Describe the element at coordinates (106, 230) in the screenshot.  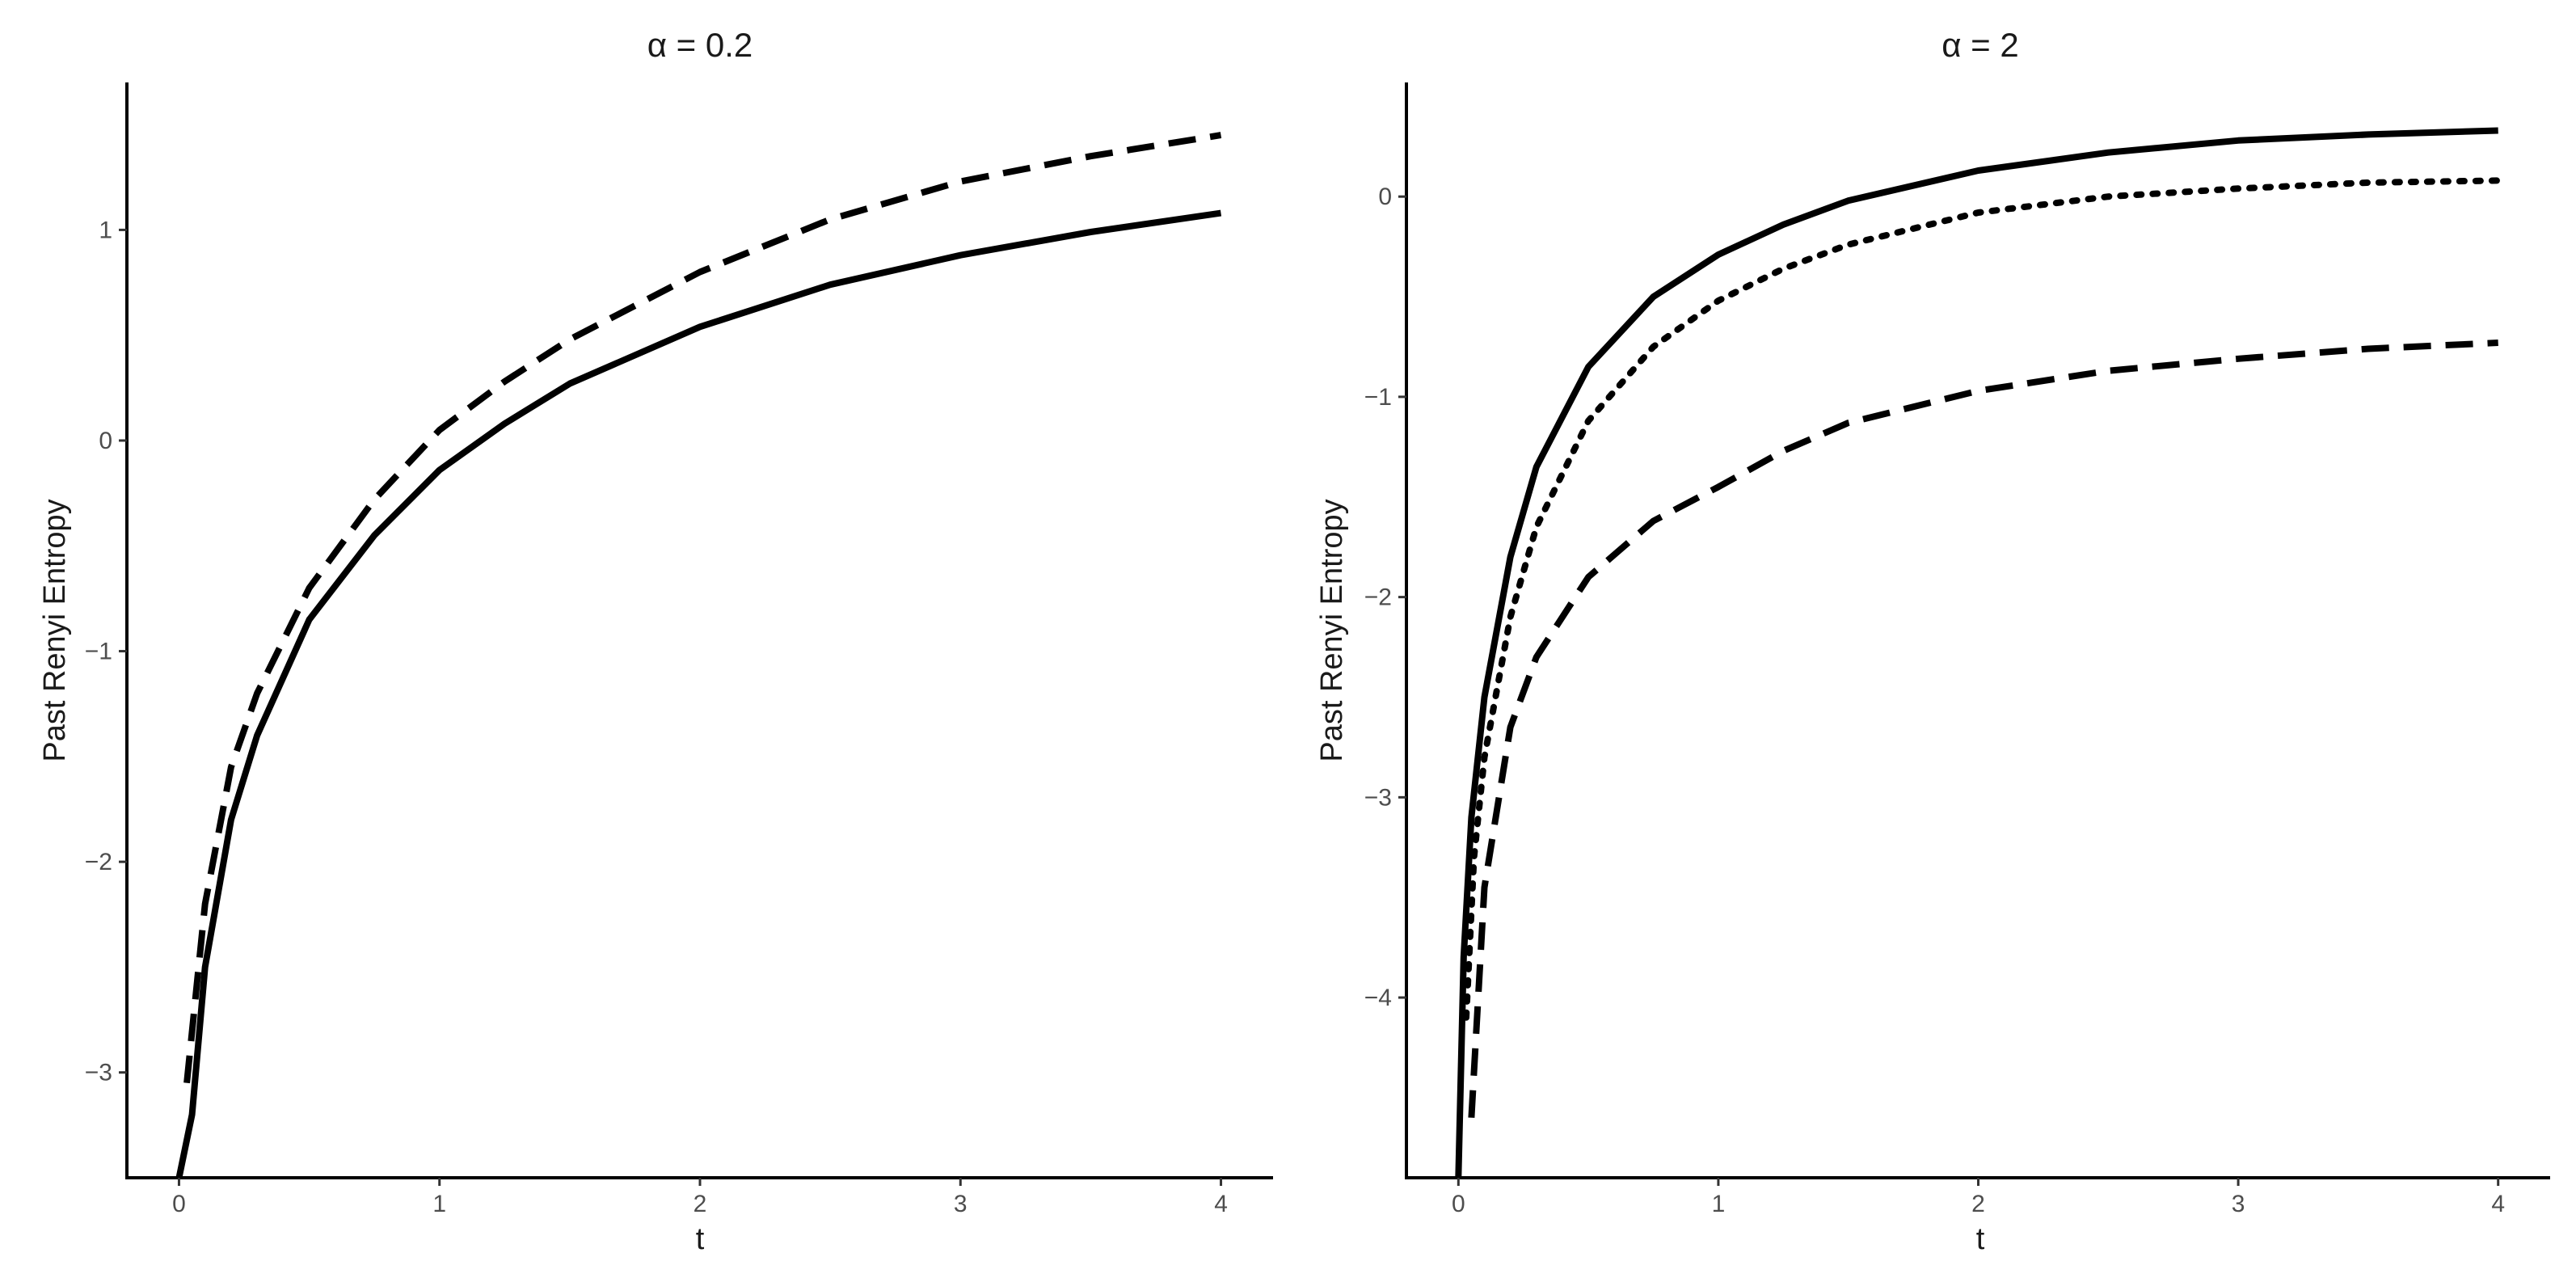
I see `y-tick-label: 1` at that location.